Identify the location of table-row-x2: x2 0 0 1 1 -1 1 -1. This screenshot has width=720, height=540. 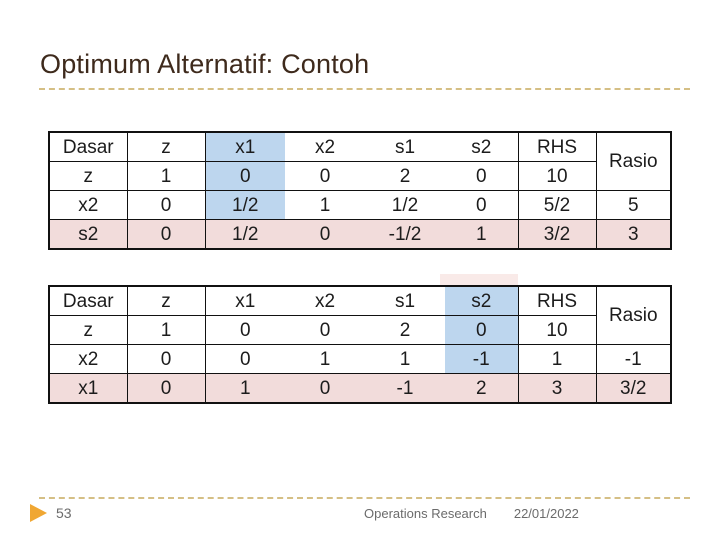
(360, 359).